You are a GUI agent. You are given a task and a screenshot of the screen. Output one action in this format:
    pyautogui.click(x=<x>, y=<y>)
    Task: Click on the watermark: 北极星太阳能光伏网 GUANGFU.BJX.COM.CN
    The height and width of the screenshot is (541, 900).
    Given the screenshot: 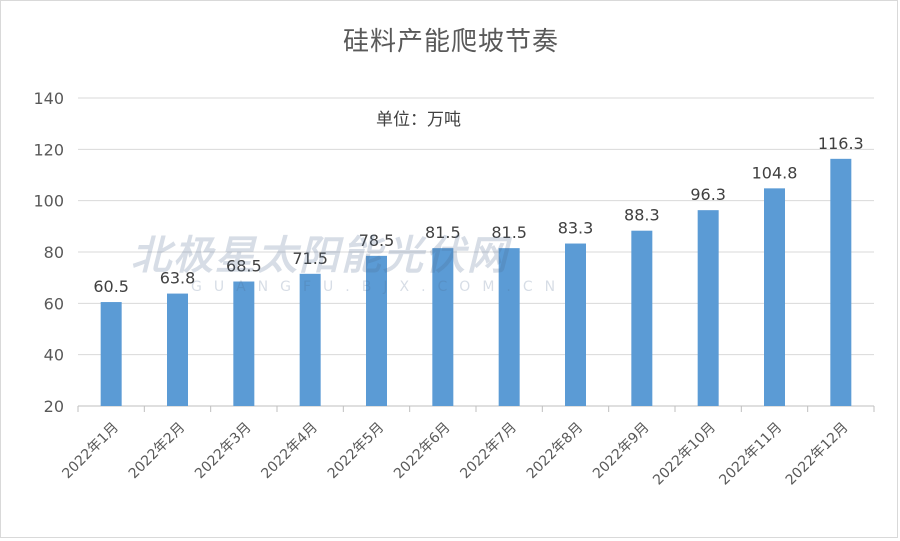 What is the action you would take?
    pyautogui.click(x=349, y=259)
    